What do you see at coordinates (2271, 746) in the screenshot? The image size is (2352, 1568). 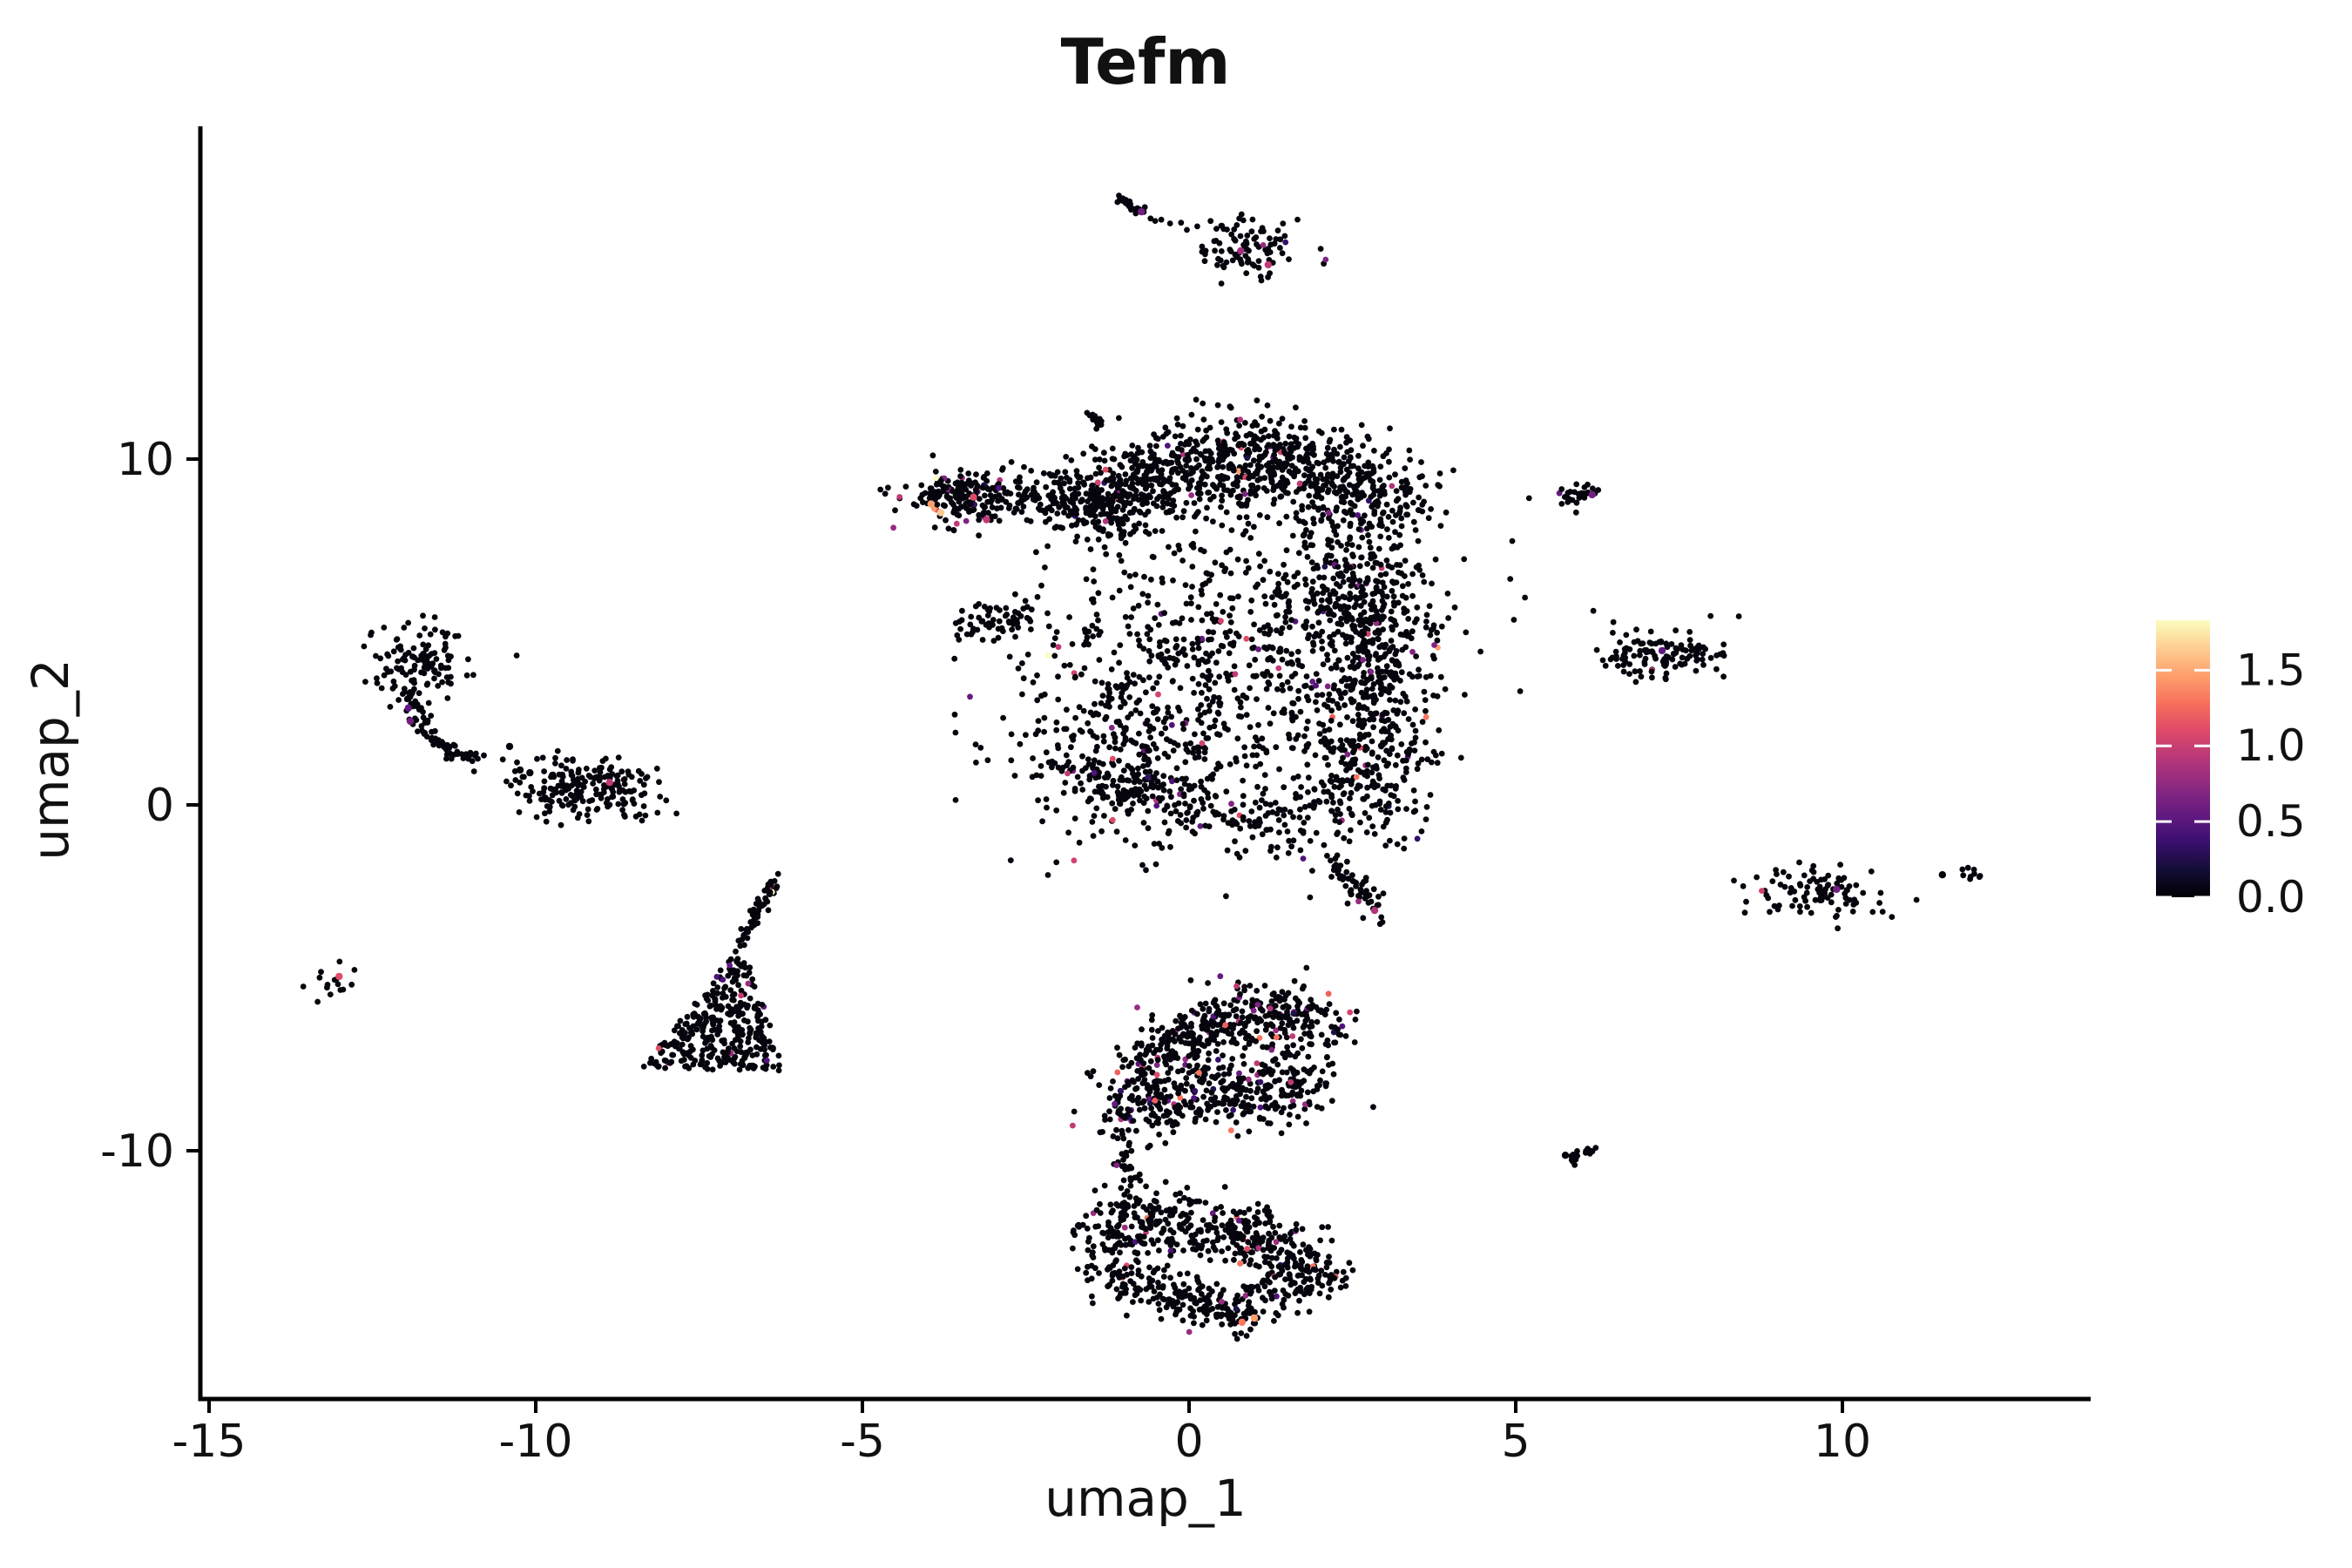 I see `colorbar-tick-label: 1.0` at bounding box center [2271, 746].